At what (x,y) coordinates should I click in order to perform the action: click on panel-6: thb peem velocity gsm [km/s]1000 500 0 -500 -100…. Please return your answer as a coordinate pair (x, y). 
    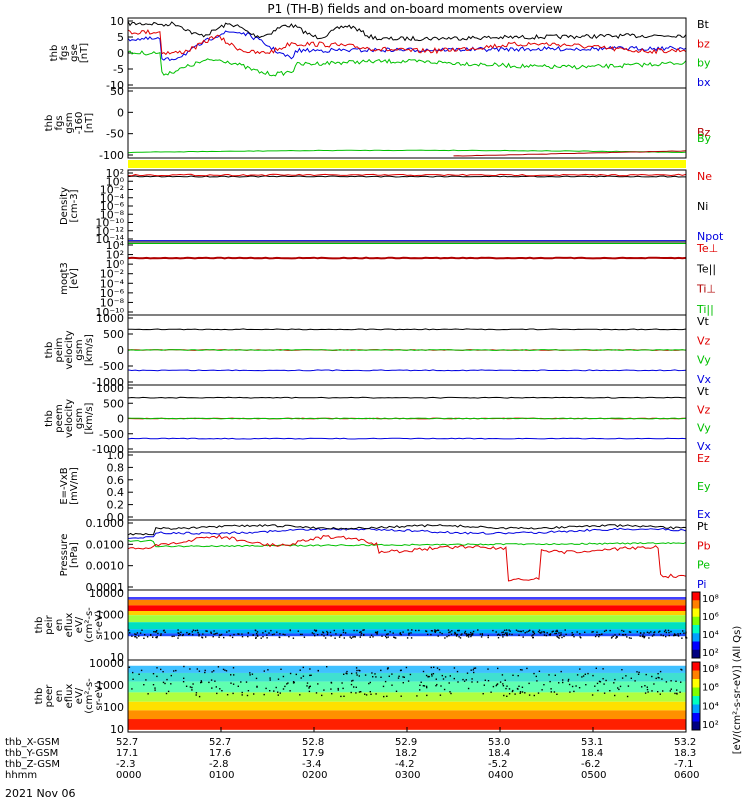
    Looking at the image, I should click on (378, 419).